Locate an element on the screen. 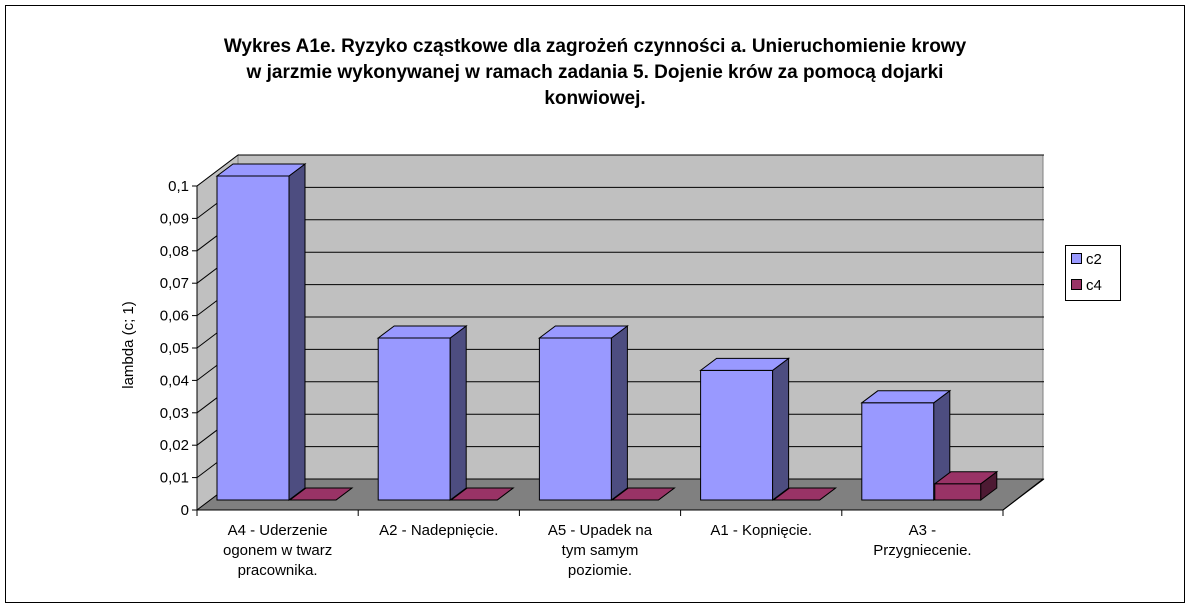  y-tick-label: 0 is located at coordinates (185, 510).